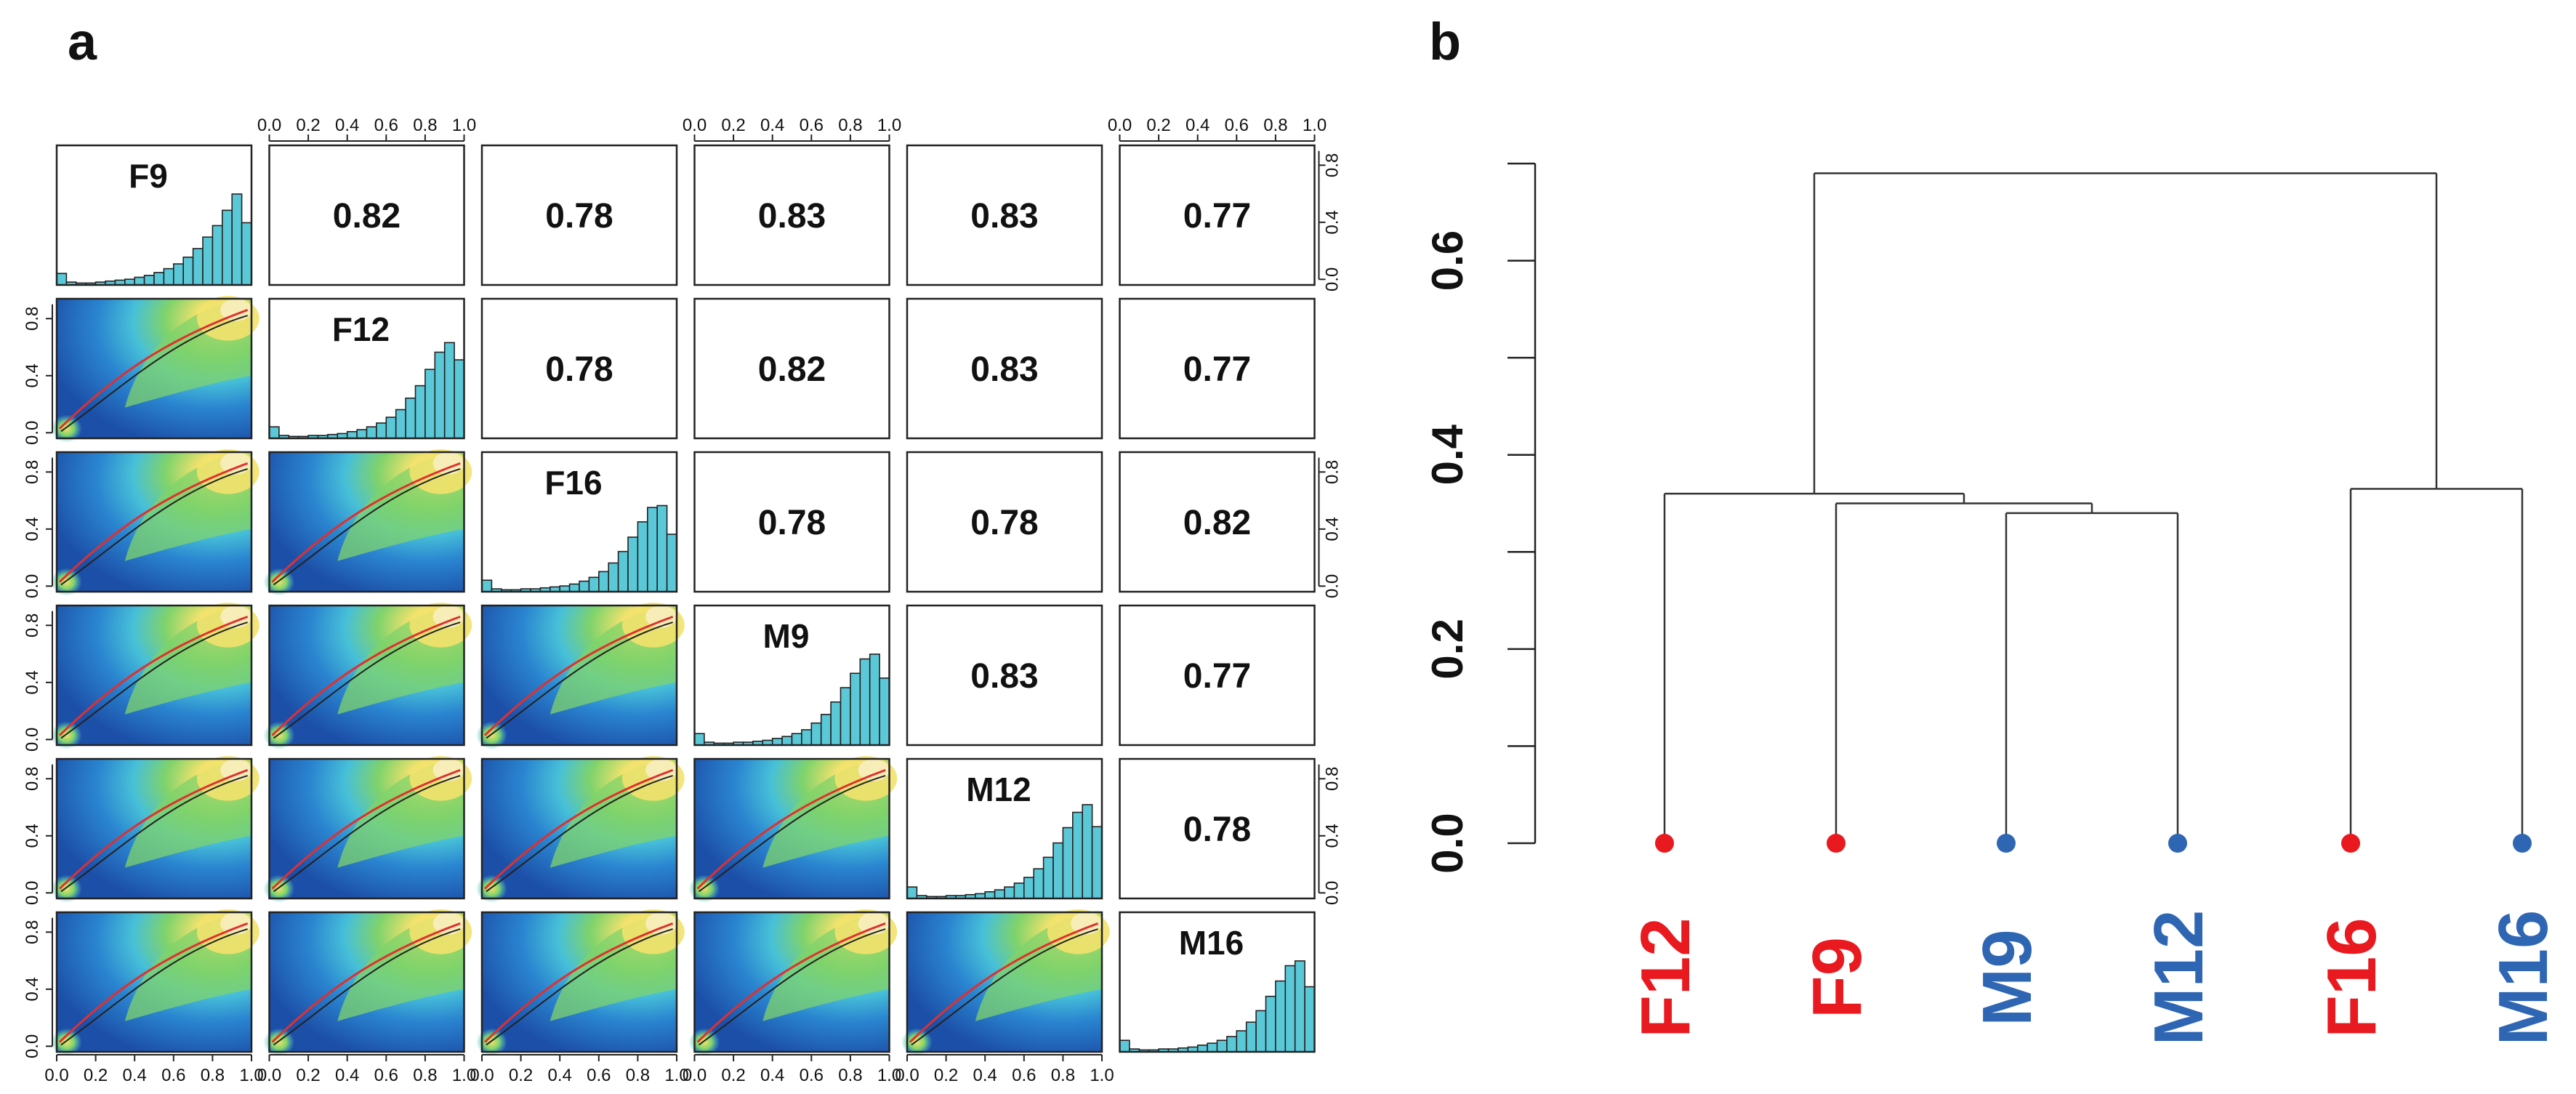 The image size is (2576, 1094). I want to click on matrix-cell-F12-M12: 0.83, so click(1004, 368).